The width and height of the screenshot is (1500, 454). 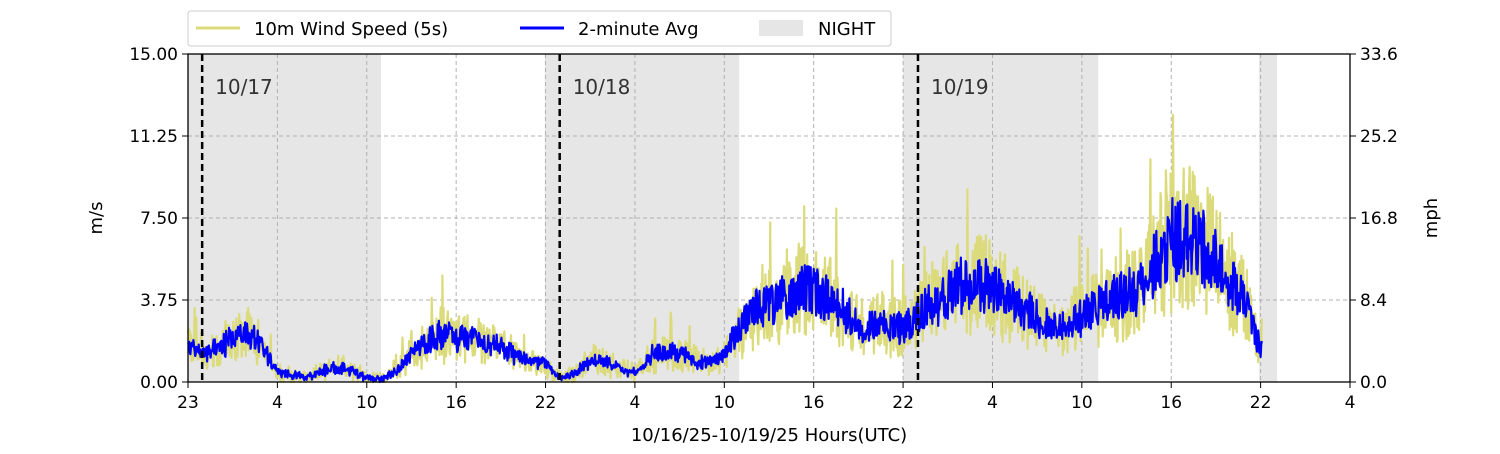 What do you see at coordinates (1373, 301) in the screenshot?
I see `y-tick-label-right: 8.4` at bounding box center [1373, 301].